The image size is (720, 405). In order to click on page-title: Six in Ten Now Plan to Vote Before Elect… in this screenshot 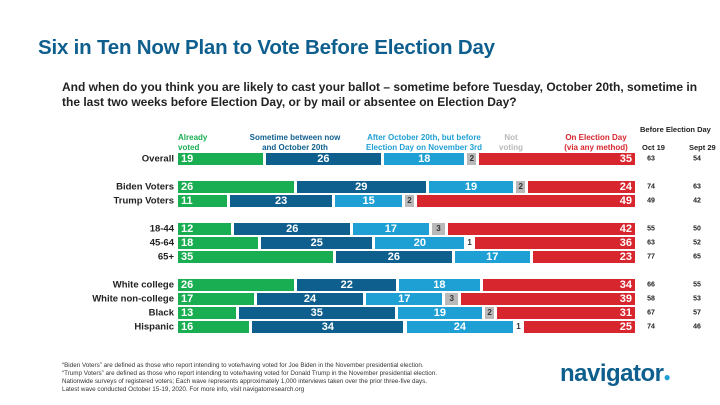, I will do `click(266, 47)`.